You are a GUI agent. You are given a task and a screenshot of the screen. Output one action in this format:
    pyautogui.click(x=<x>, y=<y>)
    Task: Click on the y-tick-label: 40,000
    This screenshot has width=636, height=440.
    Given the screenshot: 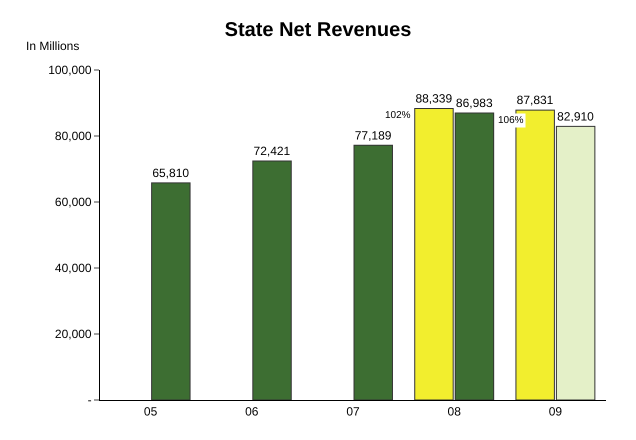 What is the action you would take?
    pyautogui.click(x=73, y=268)
    